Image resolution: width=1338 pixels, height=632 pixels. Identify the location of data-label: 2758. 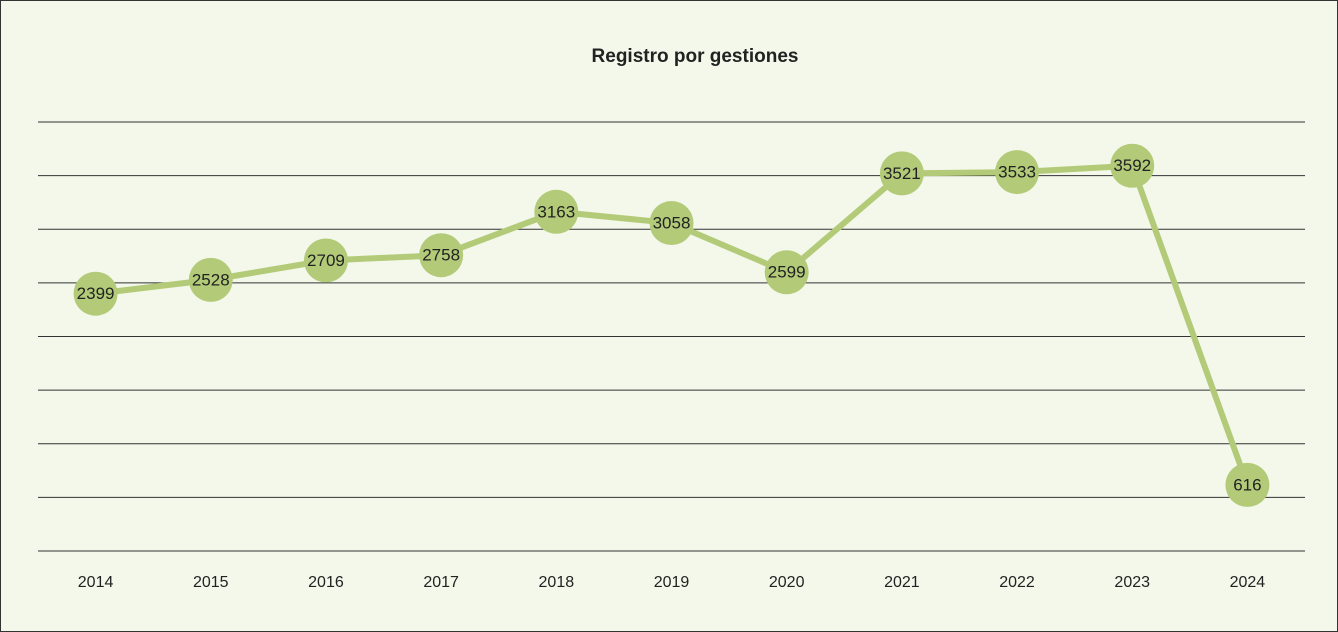
(441, 255).